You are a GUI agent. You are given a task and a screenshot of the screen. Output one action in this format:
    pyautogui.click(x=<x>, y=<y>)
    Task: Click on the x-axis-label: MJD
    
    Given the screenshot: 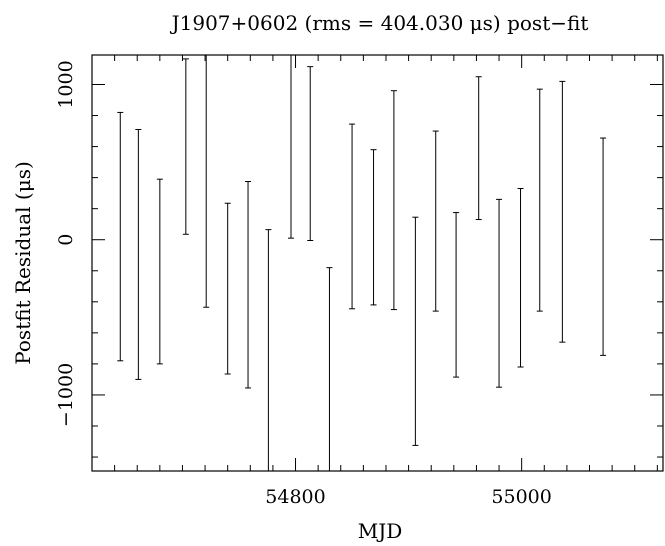 What is the action you would take?
    pyautogui.click(x=380, y=531)
    